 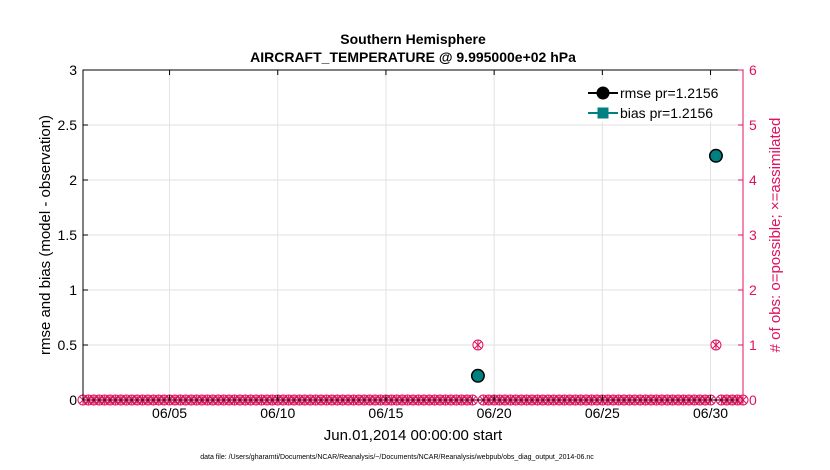 What do you see at coordinates (603, 113) in the screenshot?
I see `legend-marker-bias` at bounding box center [603, 113].